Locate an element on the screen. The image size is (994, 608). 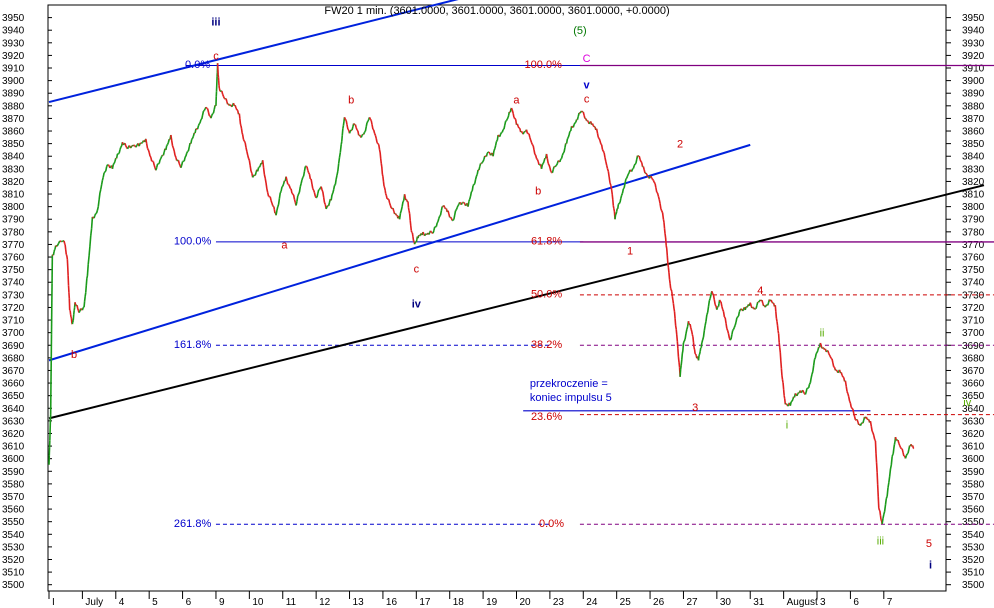
y-tick-label-left: 3640 is located at coordinates (13, 409).